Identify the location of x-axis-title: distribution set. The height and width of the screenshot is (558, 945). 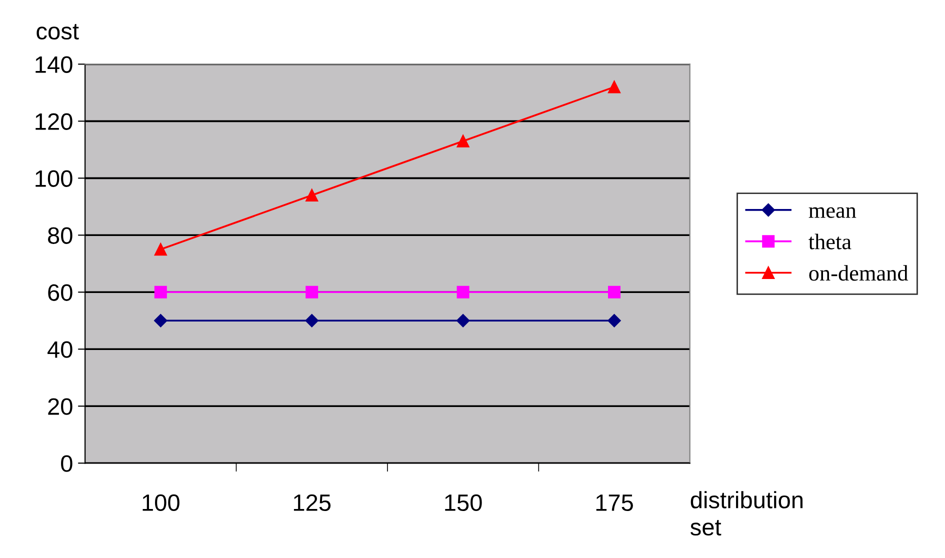
(746, 513).